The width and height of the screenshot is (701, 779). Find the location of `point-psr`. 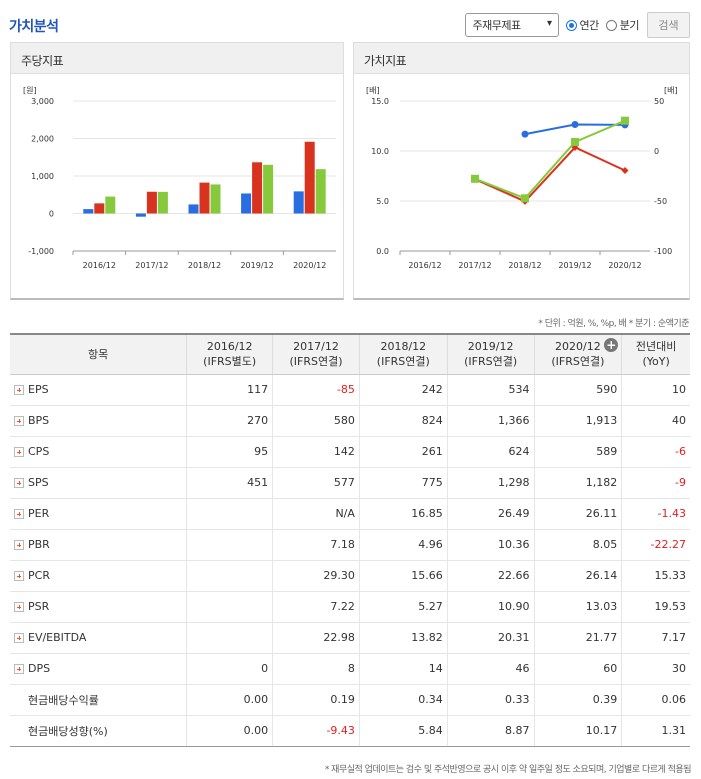

point-psr is located at coordinates (525, 198).